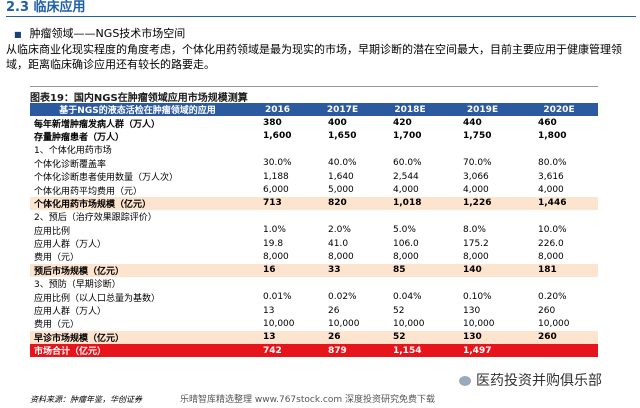 The image size is (640, 408). What do you see at coordinates (321, 8) in the screenshot?
I see `section-heading: 2.3 临床应用` at bounding box center [321, 8].